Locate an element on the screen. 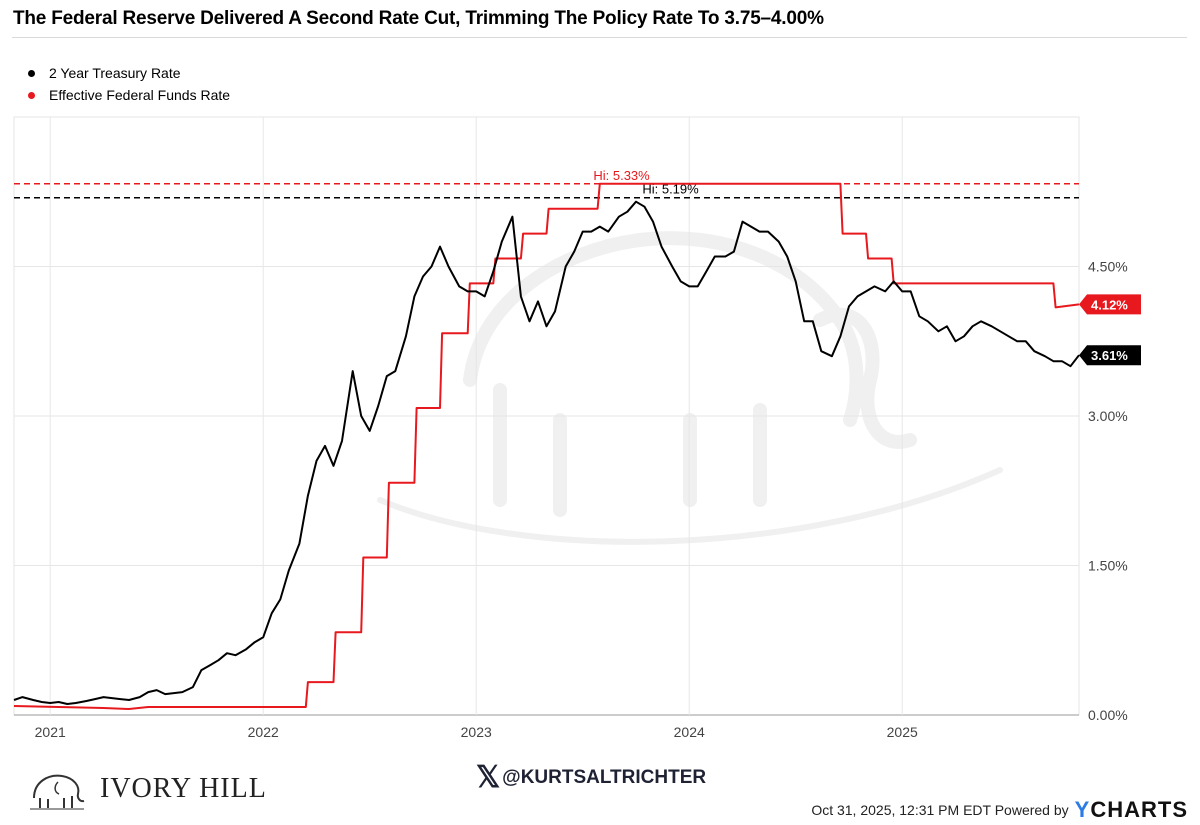  last-value-badge-1: 4.12% is located at coordinates (1110, 304).